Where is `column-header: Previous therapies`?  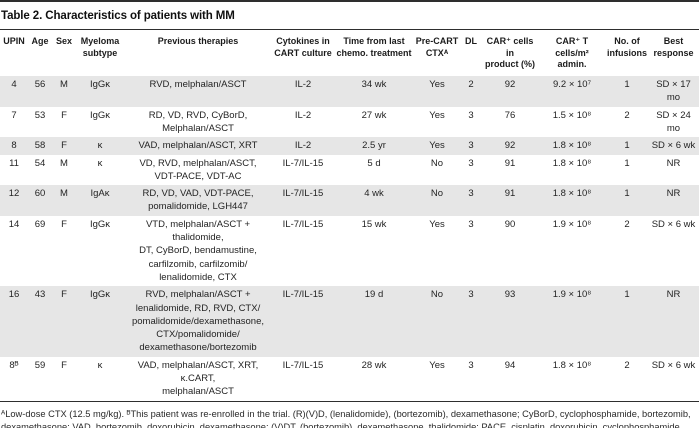 column-header: Previous therapies is located at coordinates (198, 41).